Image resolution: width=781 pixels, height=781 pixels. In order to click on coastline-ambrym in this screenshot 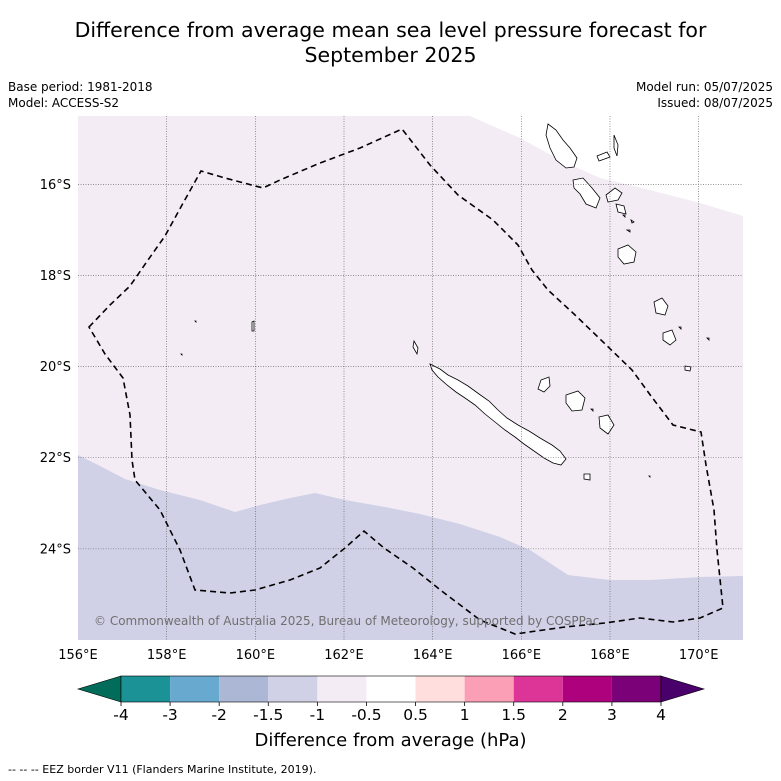, I will do `click(621, 209)`.